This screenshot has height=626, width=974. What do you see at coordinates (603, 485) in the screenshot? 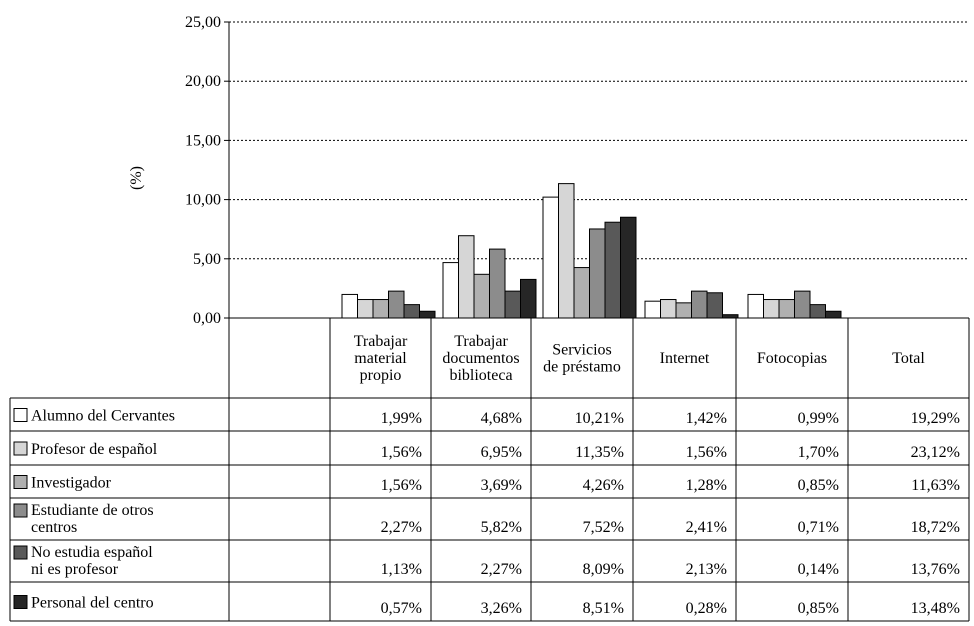
I see `table-cell: 4,26%` at bounding box center [603, 485].